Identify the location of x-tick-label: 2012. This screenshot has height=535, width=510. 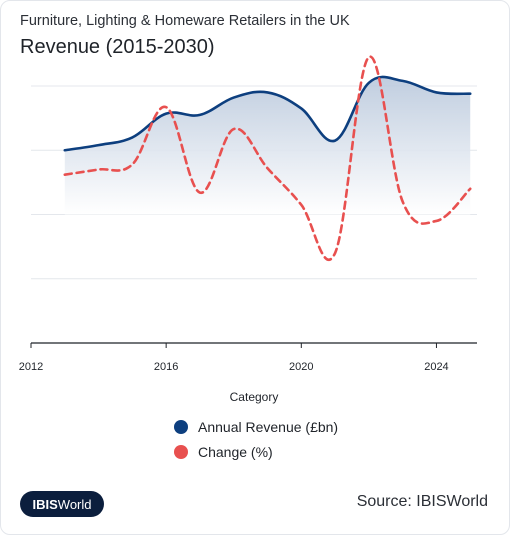
(31, 367).